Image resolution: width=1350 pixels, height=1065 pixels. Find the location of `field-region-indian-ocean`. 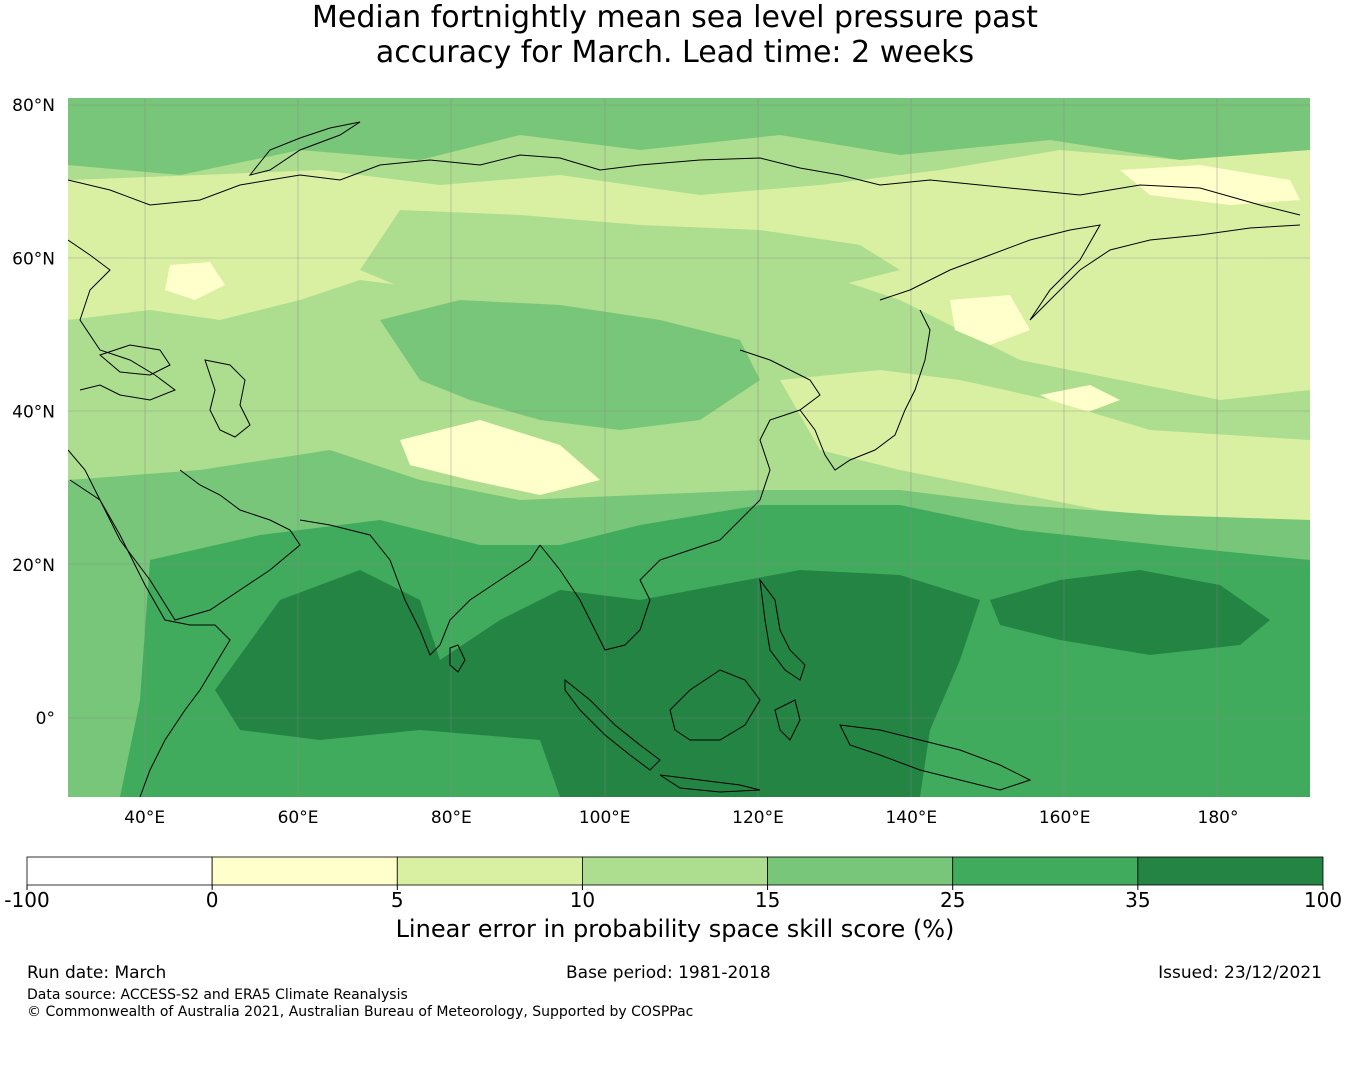

field-region-indian-ocean is located at coordinates (597, 683).